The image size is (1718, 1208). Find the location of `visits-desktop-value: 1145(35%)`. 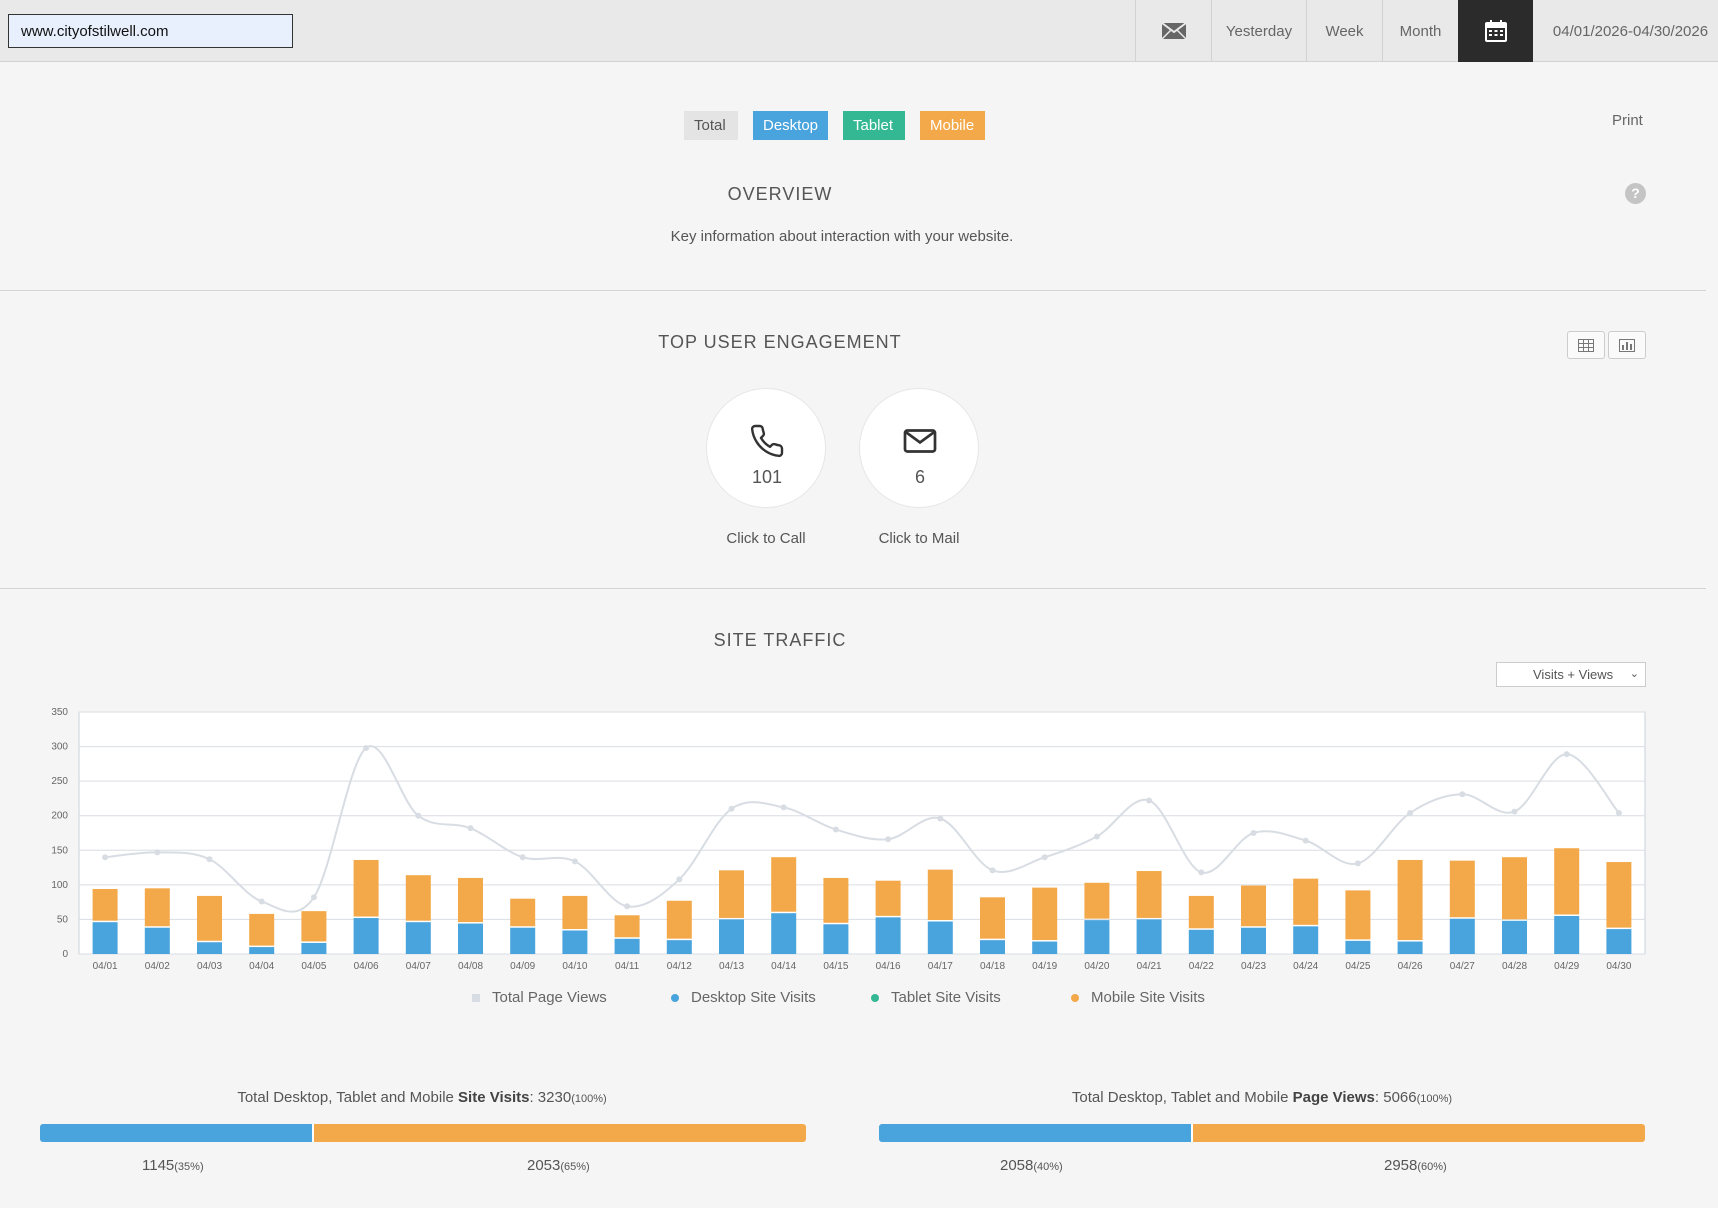

visits-desktop-value: 1145(35%) is located at coordinates (173, 1165).